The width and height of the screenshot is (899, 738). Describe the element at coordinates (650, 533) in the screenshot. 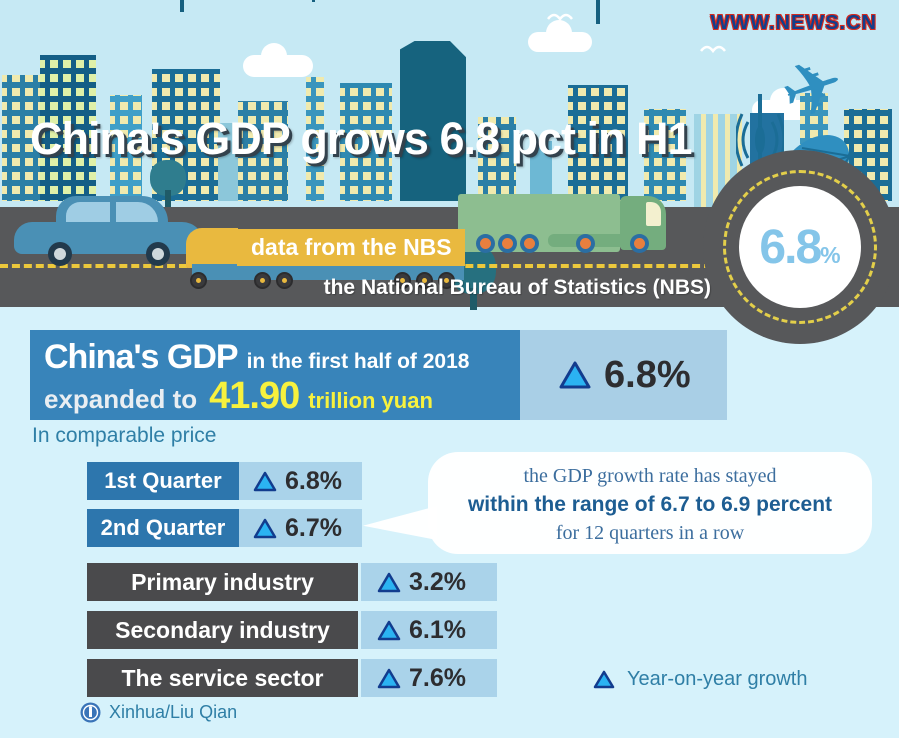

I see `bubble-line3: for 12 quarters in a row` at that location.